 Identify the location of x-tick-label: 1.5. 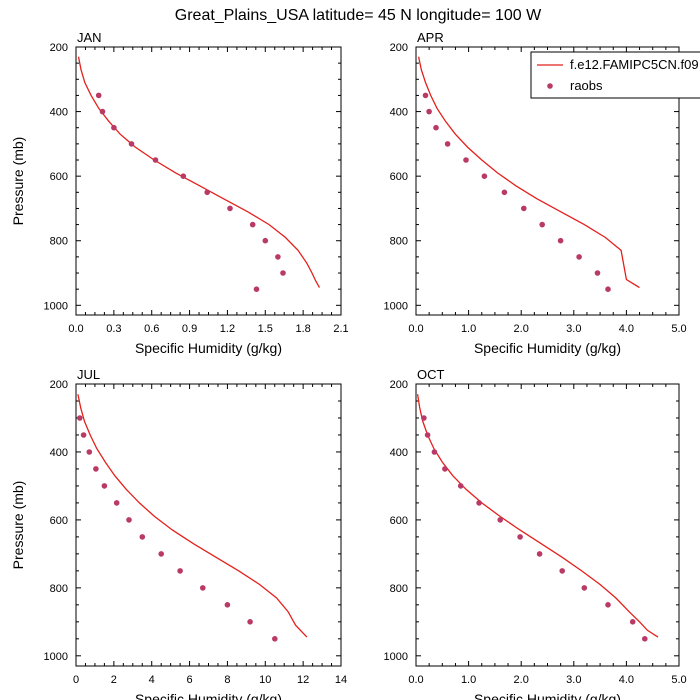
(265, 329).